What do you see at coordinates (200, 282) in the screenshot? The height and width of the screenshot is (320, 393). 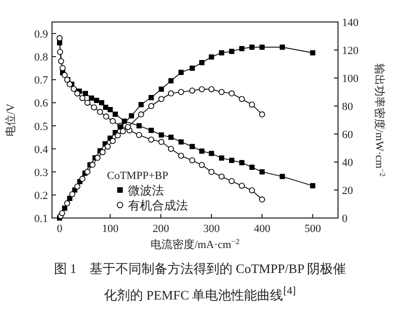 I see `caption: 图 1 基于不同制备方法得到的 CoTMPP/BP 阴极催化剂的 PEMFC 单电池性能曲线$^{[4]}$` at bounding box center [200, 282].